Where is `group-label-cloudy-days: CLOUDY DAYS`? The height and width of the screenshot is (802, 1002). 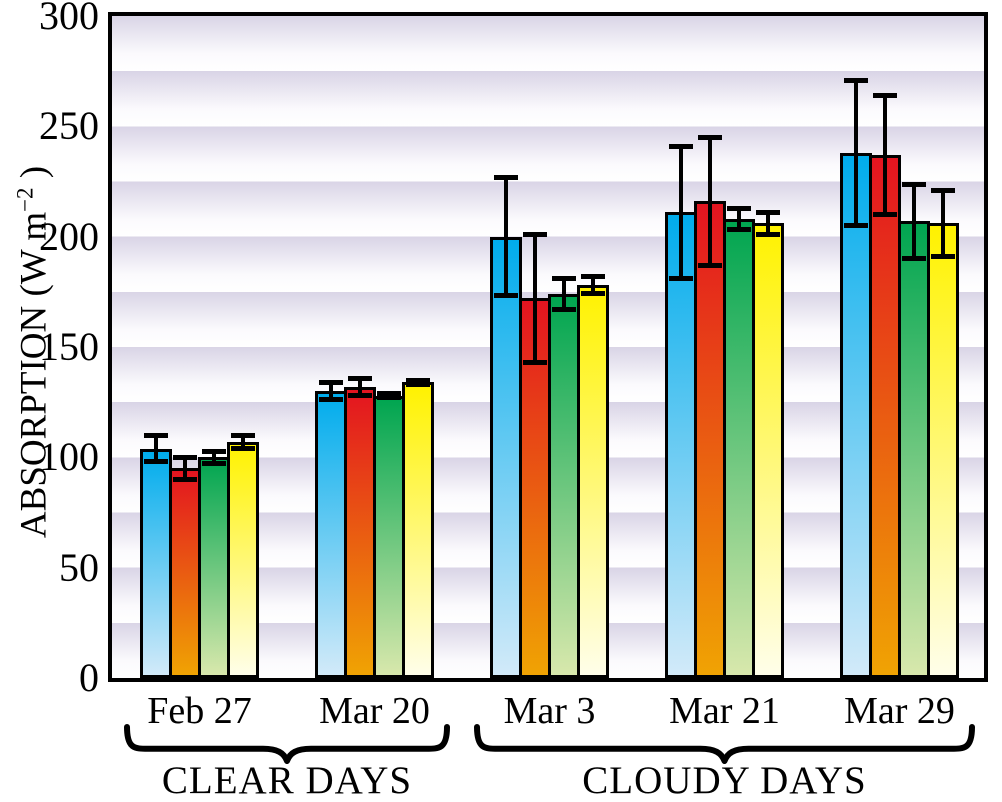 group-label-cloudy-days: CLOUDY DAYS is located at coordinates (724, 780).